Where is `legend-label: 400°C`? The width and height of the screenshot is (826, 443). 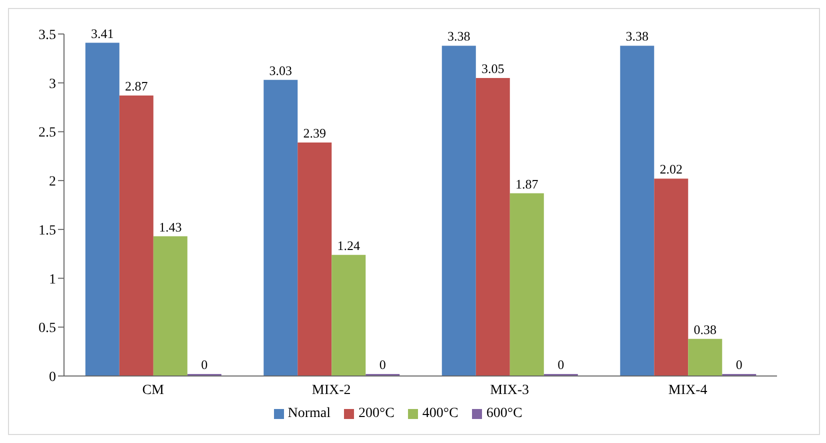
legend-label: 400°C is located at coordinates (440, 414).